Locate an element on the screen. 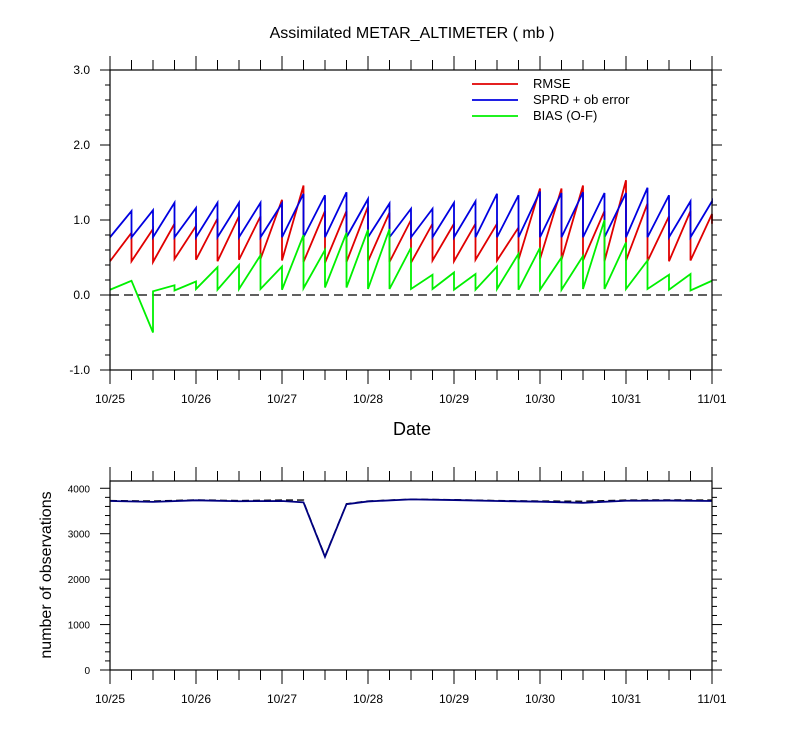 Image resolution: width=800 pixels, height=750 pixels. y-tick-label: 1.0 is located at coordinates (81, 220).